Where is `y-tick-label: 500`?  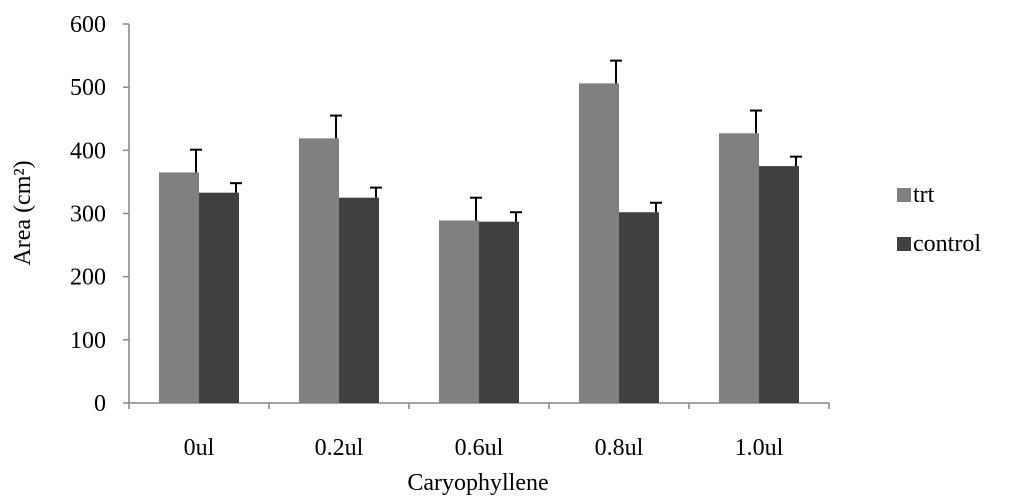 y-tick-label: 500 is located at coordinates (88, 88).